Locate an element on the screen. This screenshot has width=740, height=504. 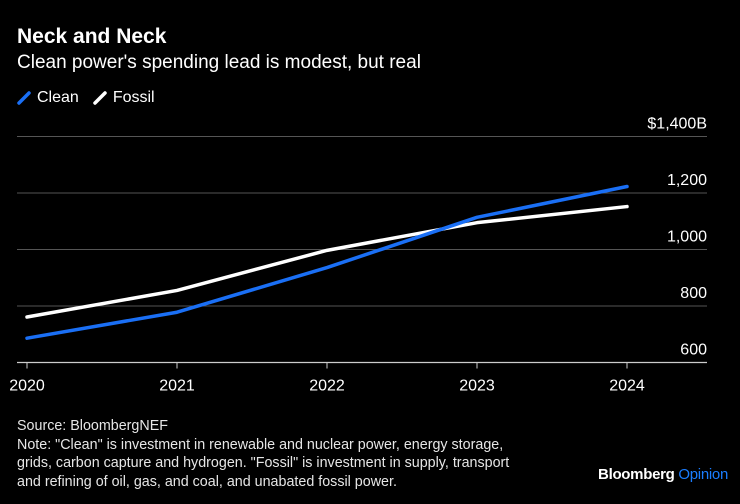
legend-item-fossil: Fossil is located at coordinates (124, 98).